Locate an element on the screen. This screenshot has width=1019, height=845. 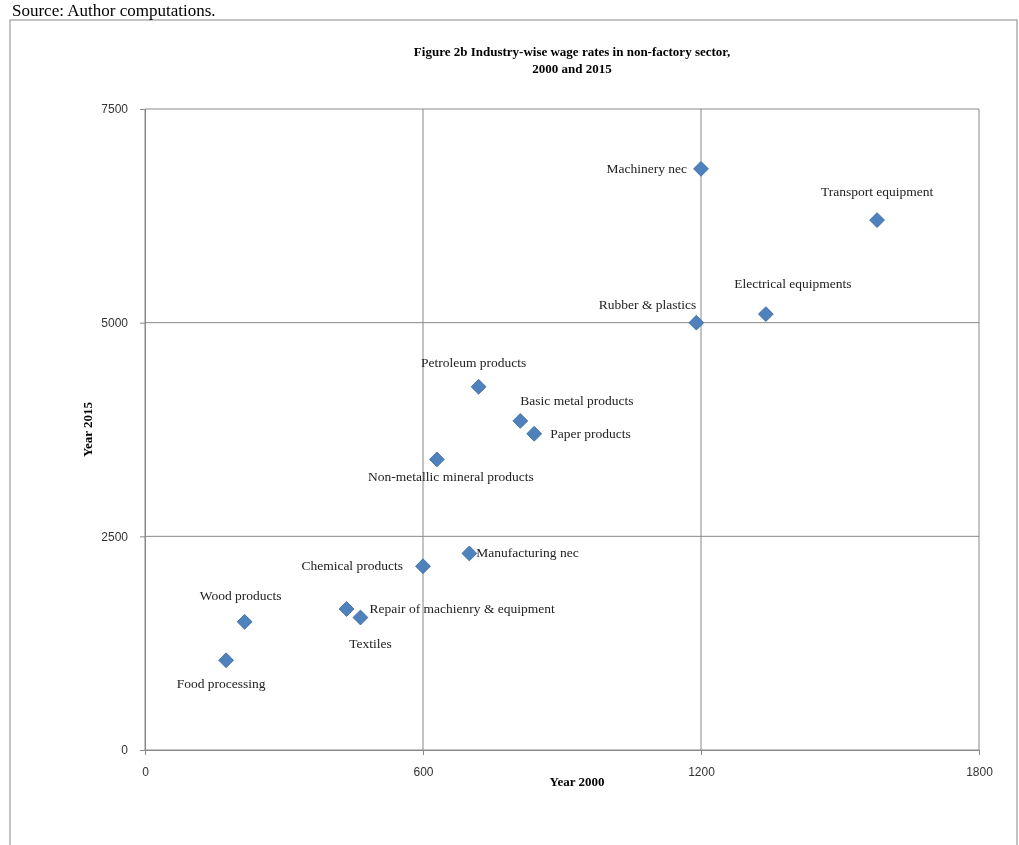
y-tick-label: 2500 is located at coordinates (115, 536).